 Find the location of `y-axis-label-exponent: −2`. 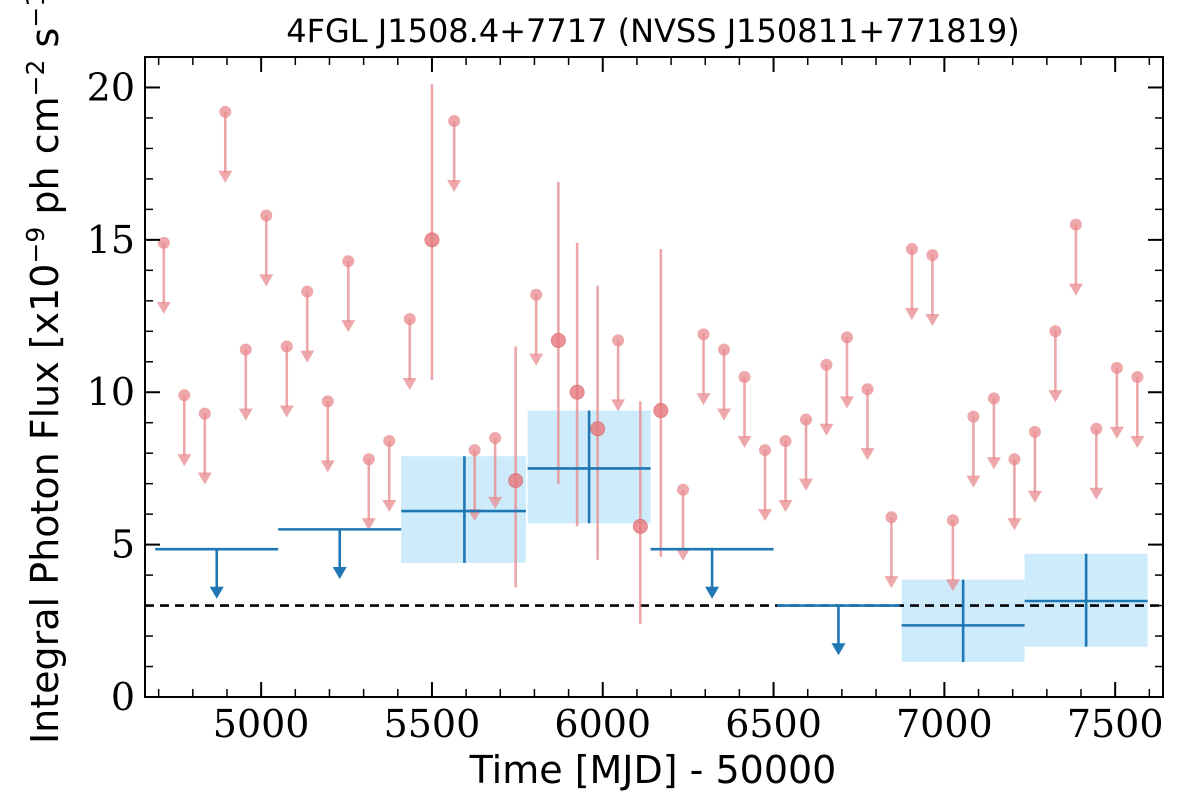

y-axis-label-exponent: −2 is located at coordinates (35, 78).